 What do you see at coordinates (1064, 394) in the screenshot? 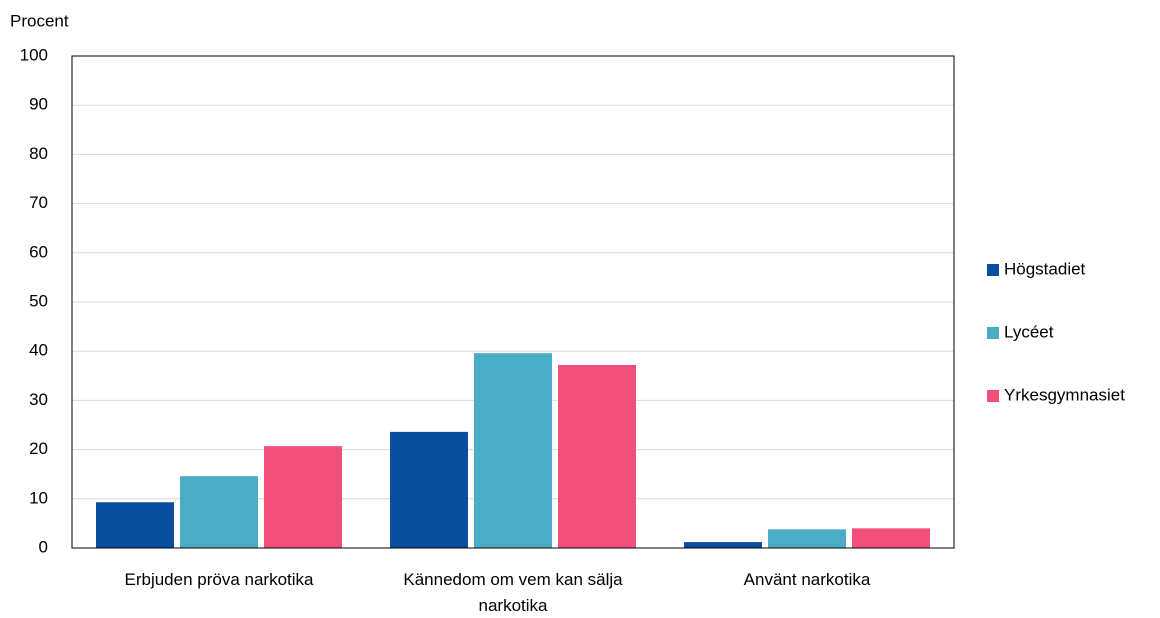
I see `legend-label: Yrkesgymnasiet` at bounding box center [1064, 394].